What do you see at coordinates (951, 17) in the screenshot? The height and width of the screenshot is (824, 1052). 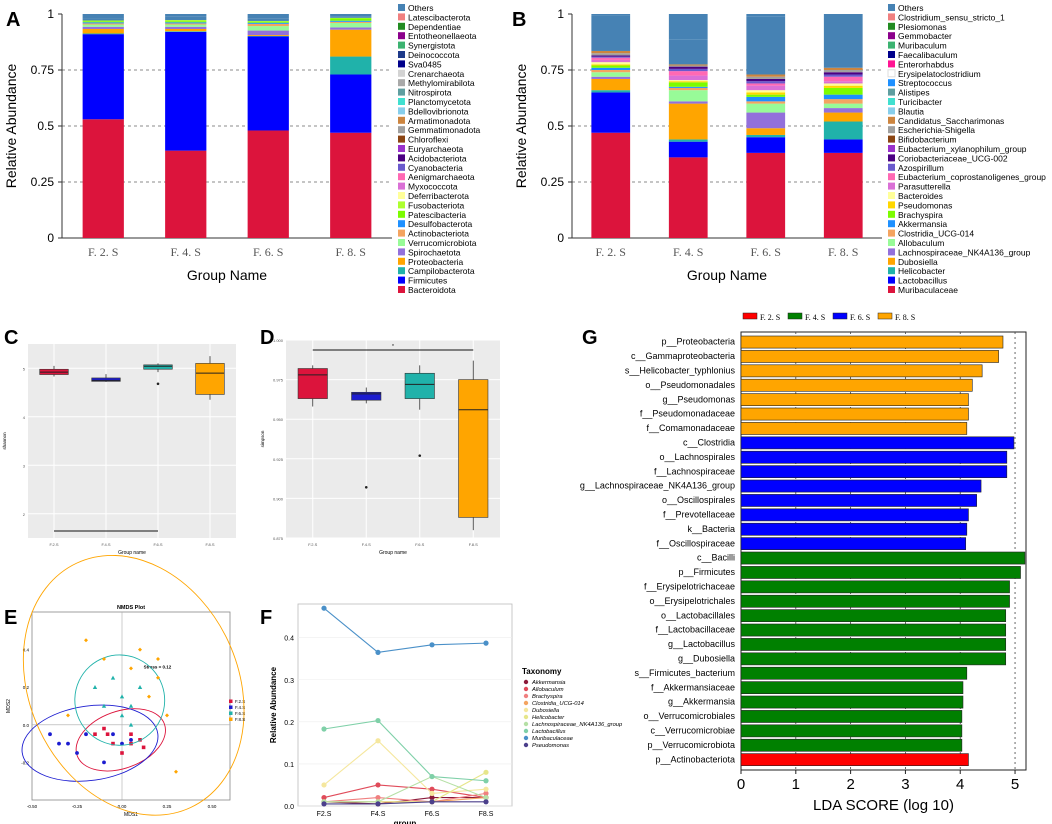 I see `legend-label: Clostridium_sensu_stricto_1` at bounding box center [951, 17].